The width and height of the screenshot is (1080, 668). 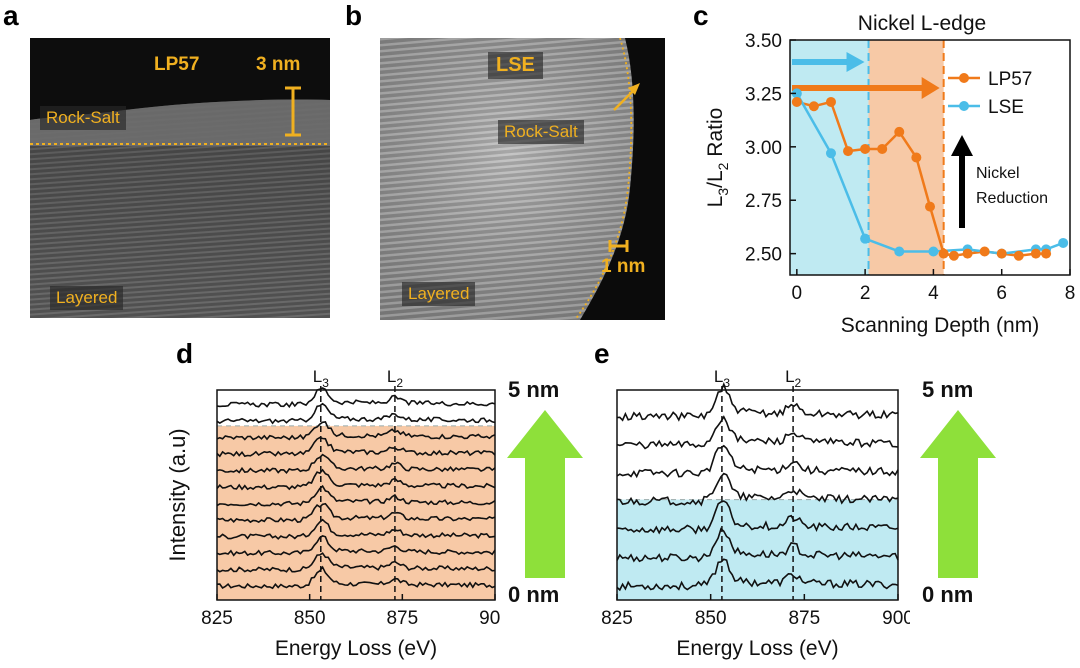 I want to click on chart-c-xtick-label-2: 4, so click(x=933, y=293).